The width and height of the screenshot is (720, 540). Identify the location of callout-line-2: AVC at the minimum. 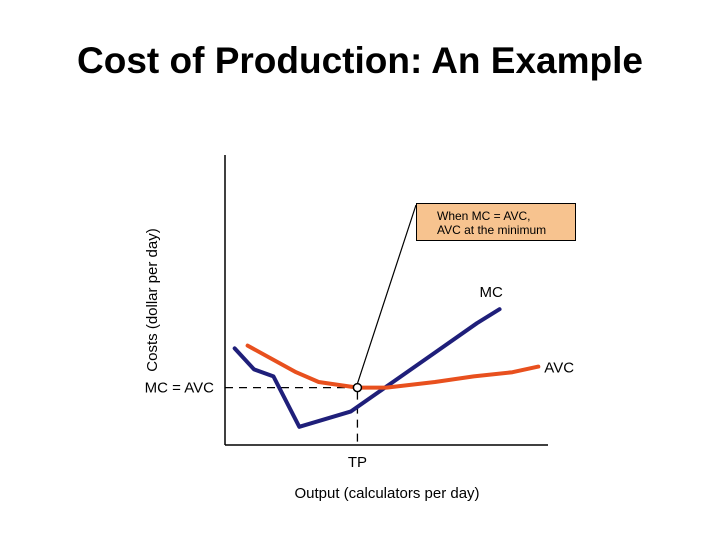
(492, 230).